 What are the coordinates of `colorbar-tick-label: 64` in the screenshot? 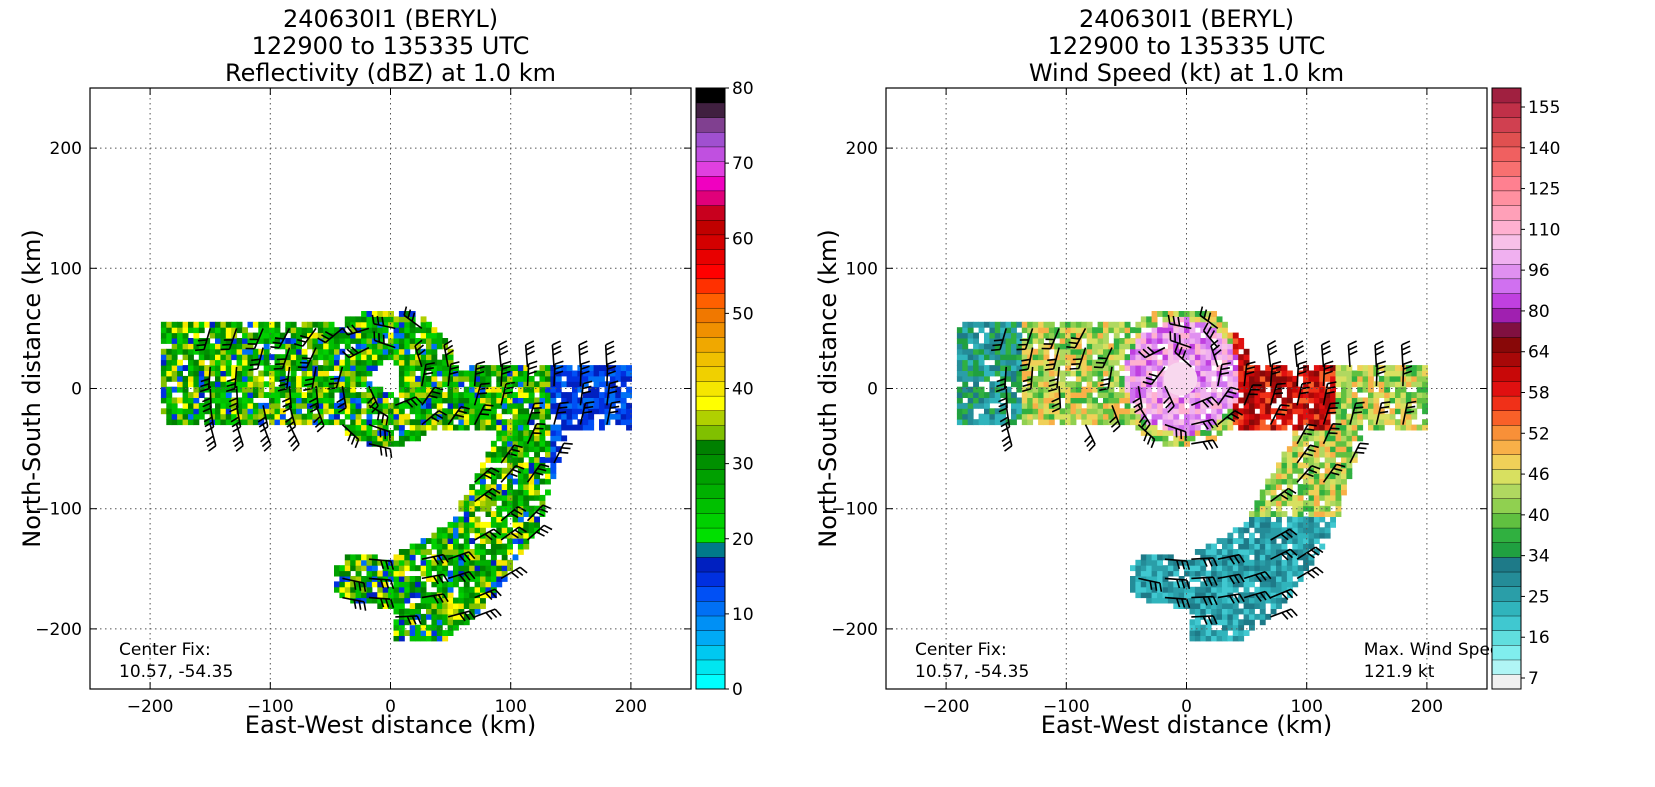 It's located at (1539, 353).